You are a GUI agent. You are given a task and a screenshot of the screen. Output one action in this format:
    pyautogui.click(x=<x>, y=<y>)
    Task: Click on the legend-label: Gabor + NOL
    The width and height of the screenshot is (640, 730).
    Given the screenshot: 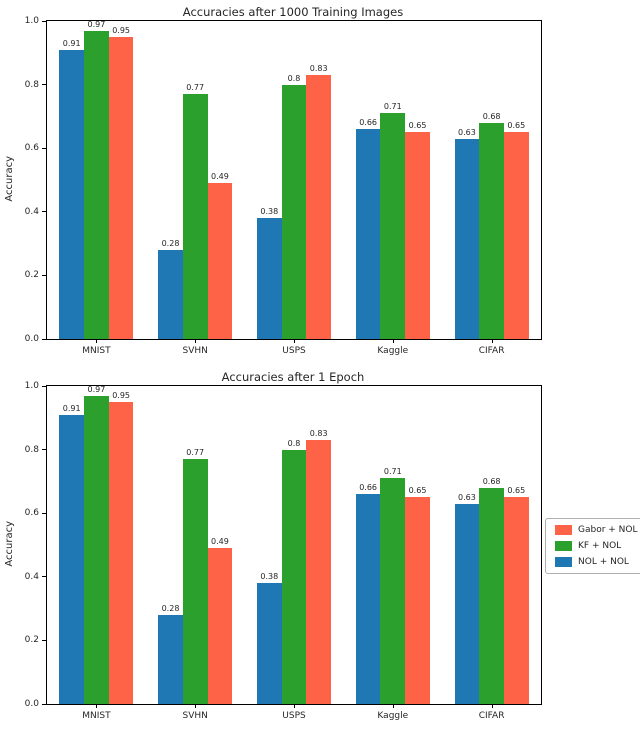 What is the action you would take?
    pyautogui.click(x=608, y=530)
    